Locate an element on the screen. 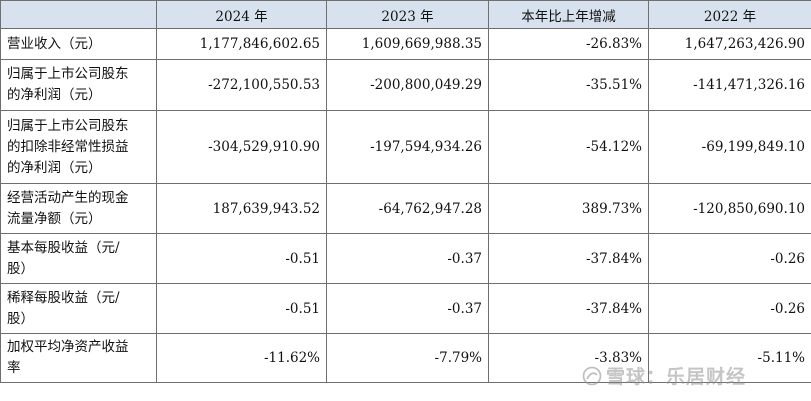 This screenshot has height=401, width=811. row-label: 营业收入（元） is located at coordinates (78, 44).